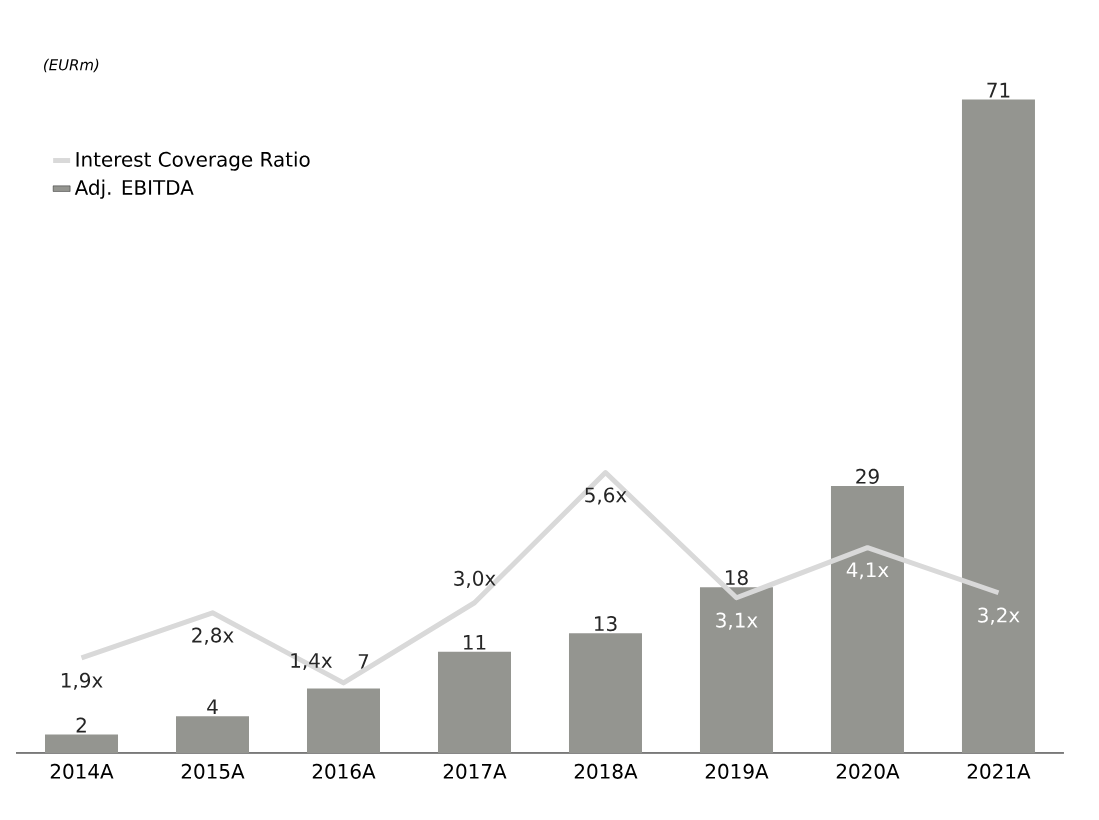  What do you see at coordinates (737, 621) in the screenshot?
I see `data-label: 3,1x` at bounding box center [737, 621].